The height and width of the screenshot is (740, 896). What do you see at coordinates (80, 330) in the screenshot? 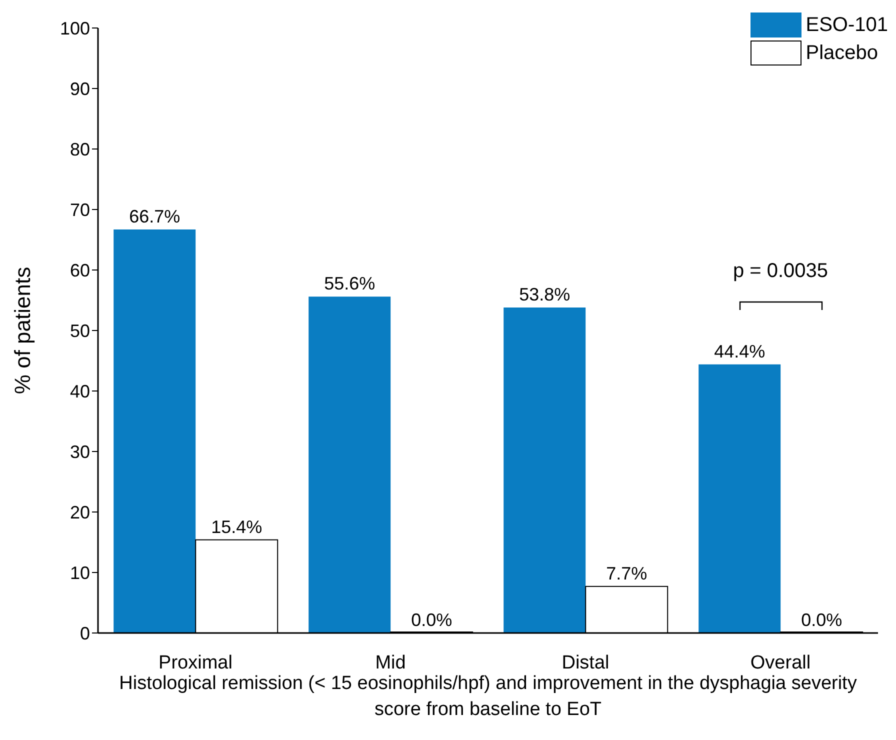
I see `y-tick-label: 50` at bounding box center [80, 330].